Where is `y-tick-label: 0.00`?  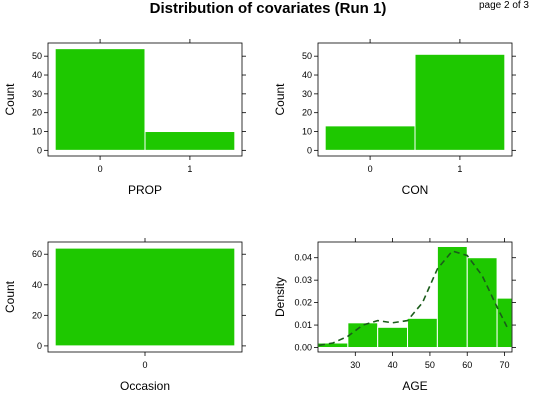
y-tick-label: 0.00 is located at coordinates (303, 348).